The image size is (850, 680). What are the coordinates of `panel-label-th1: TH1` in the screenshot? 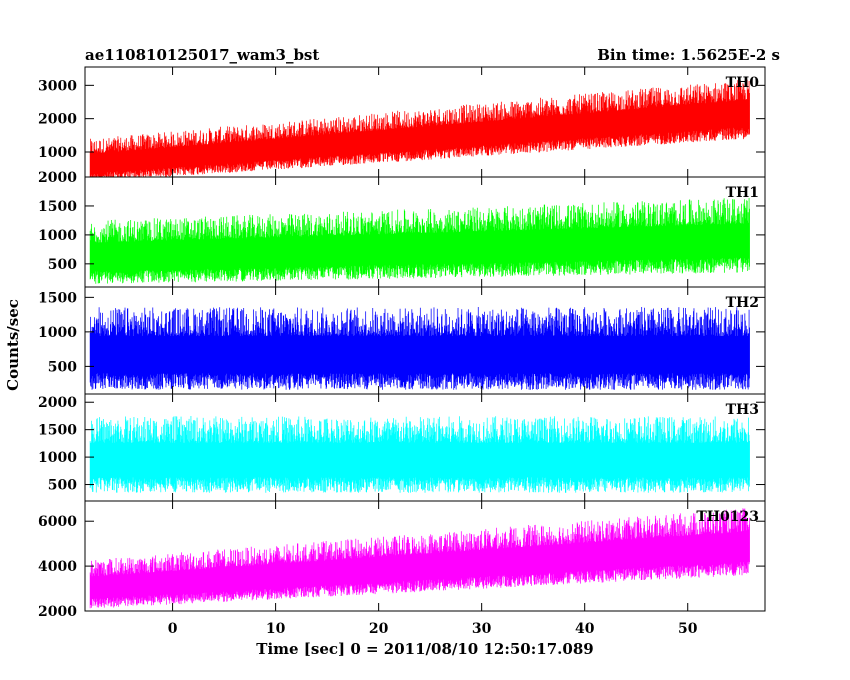 It's located at (742, 193).